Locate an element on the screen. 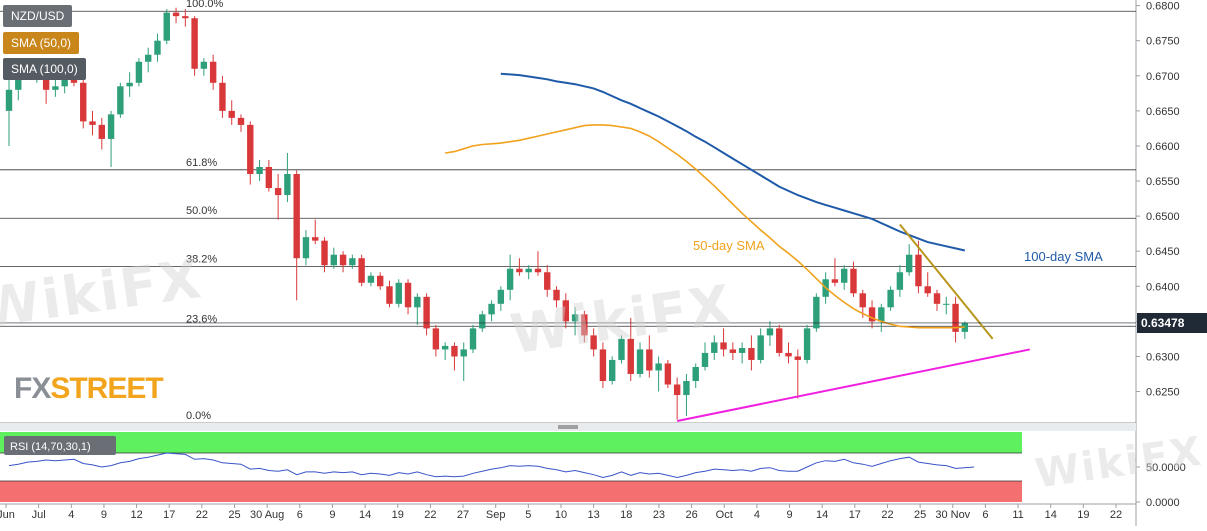 The width and height of the screenshot is (1207, 531). rsi-tick-label: 0.0000 is located at coordinates (1163, 503).